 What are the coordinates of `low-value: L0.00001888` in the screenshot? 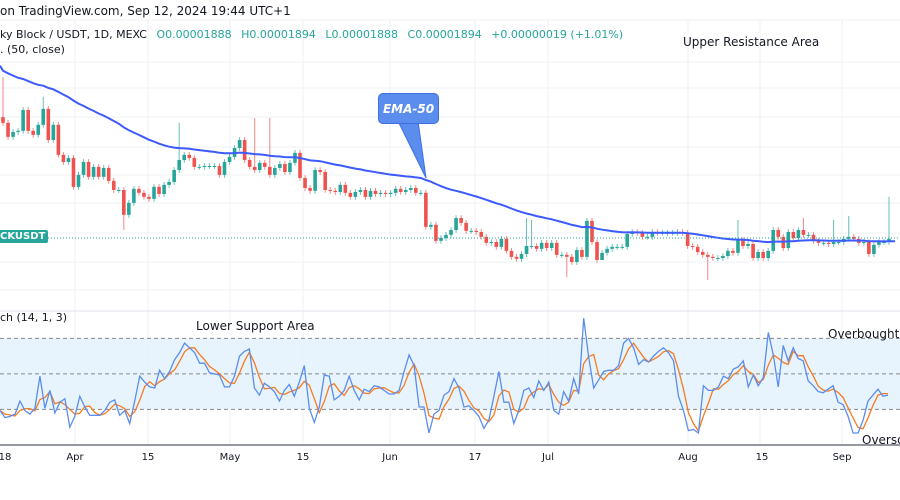 It's located at (362, 34).